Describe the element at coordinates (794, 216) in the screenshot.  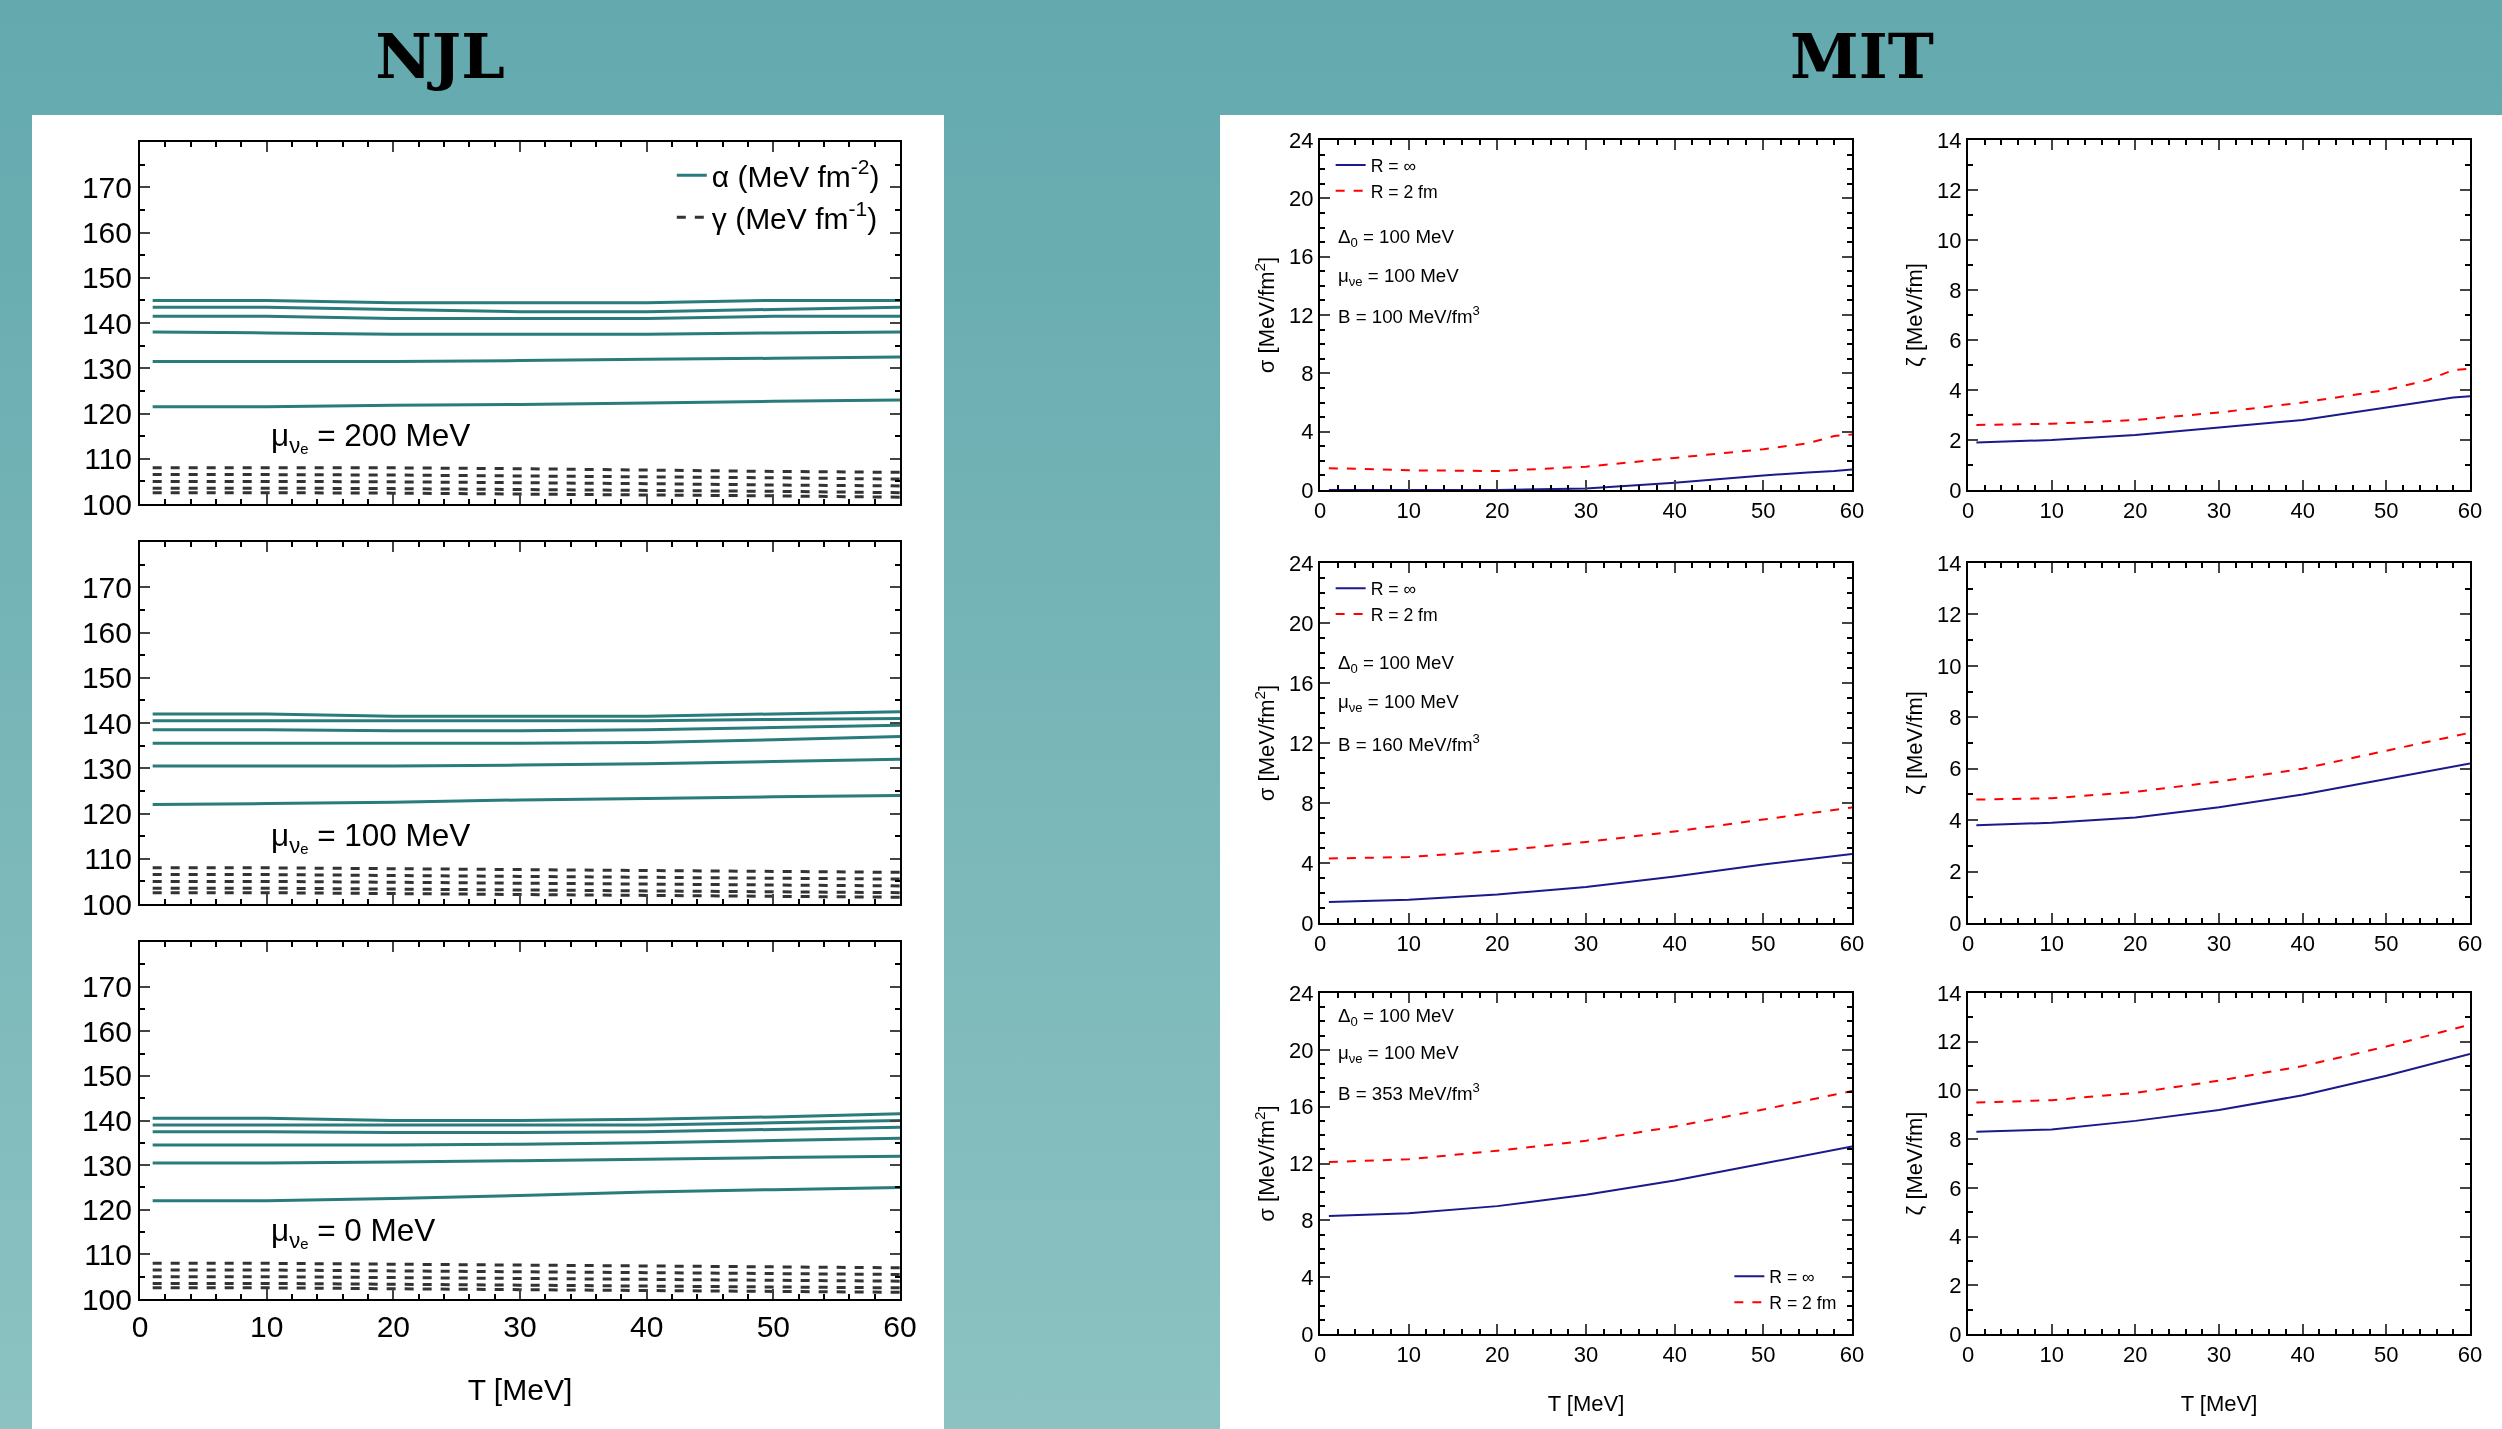
I see `legend-label: γ (MeV fm$^{-1}$)` at that location.